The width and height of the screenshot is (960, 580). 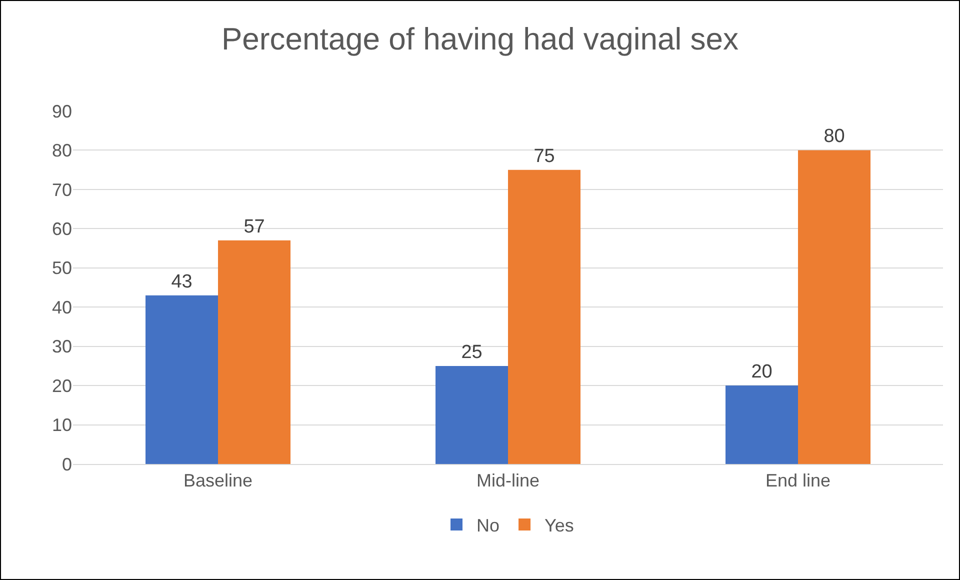 I want to click on y-tick-label: 40, so click(x=62, y=307).